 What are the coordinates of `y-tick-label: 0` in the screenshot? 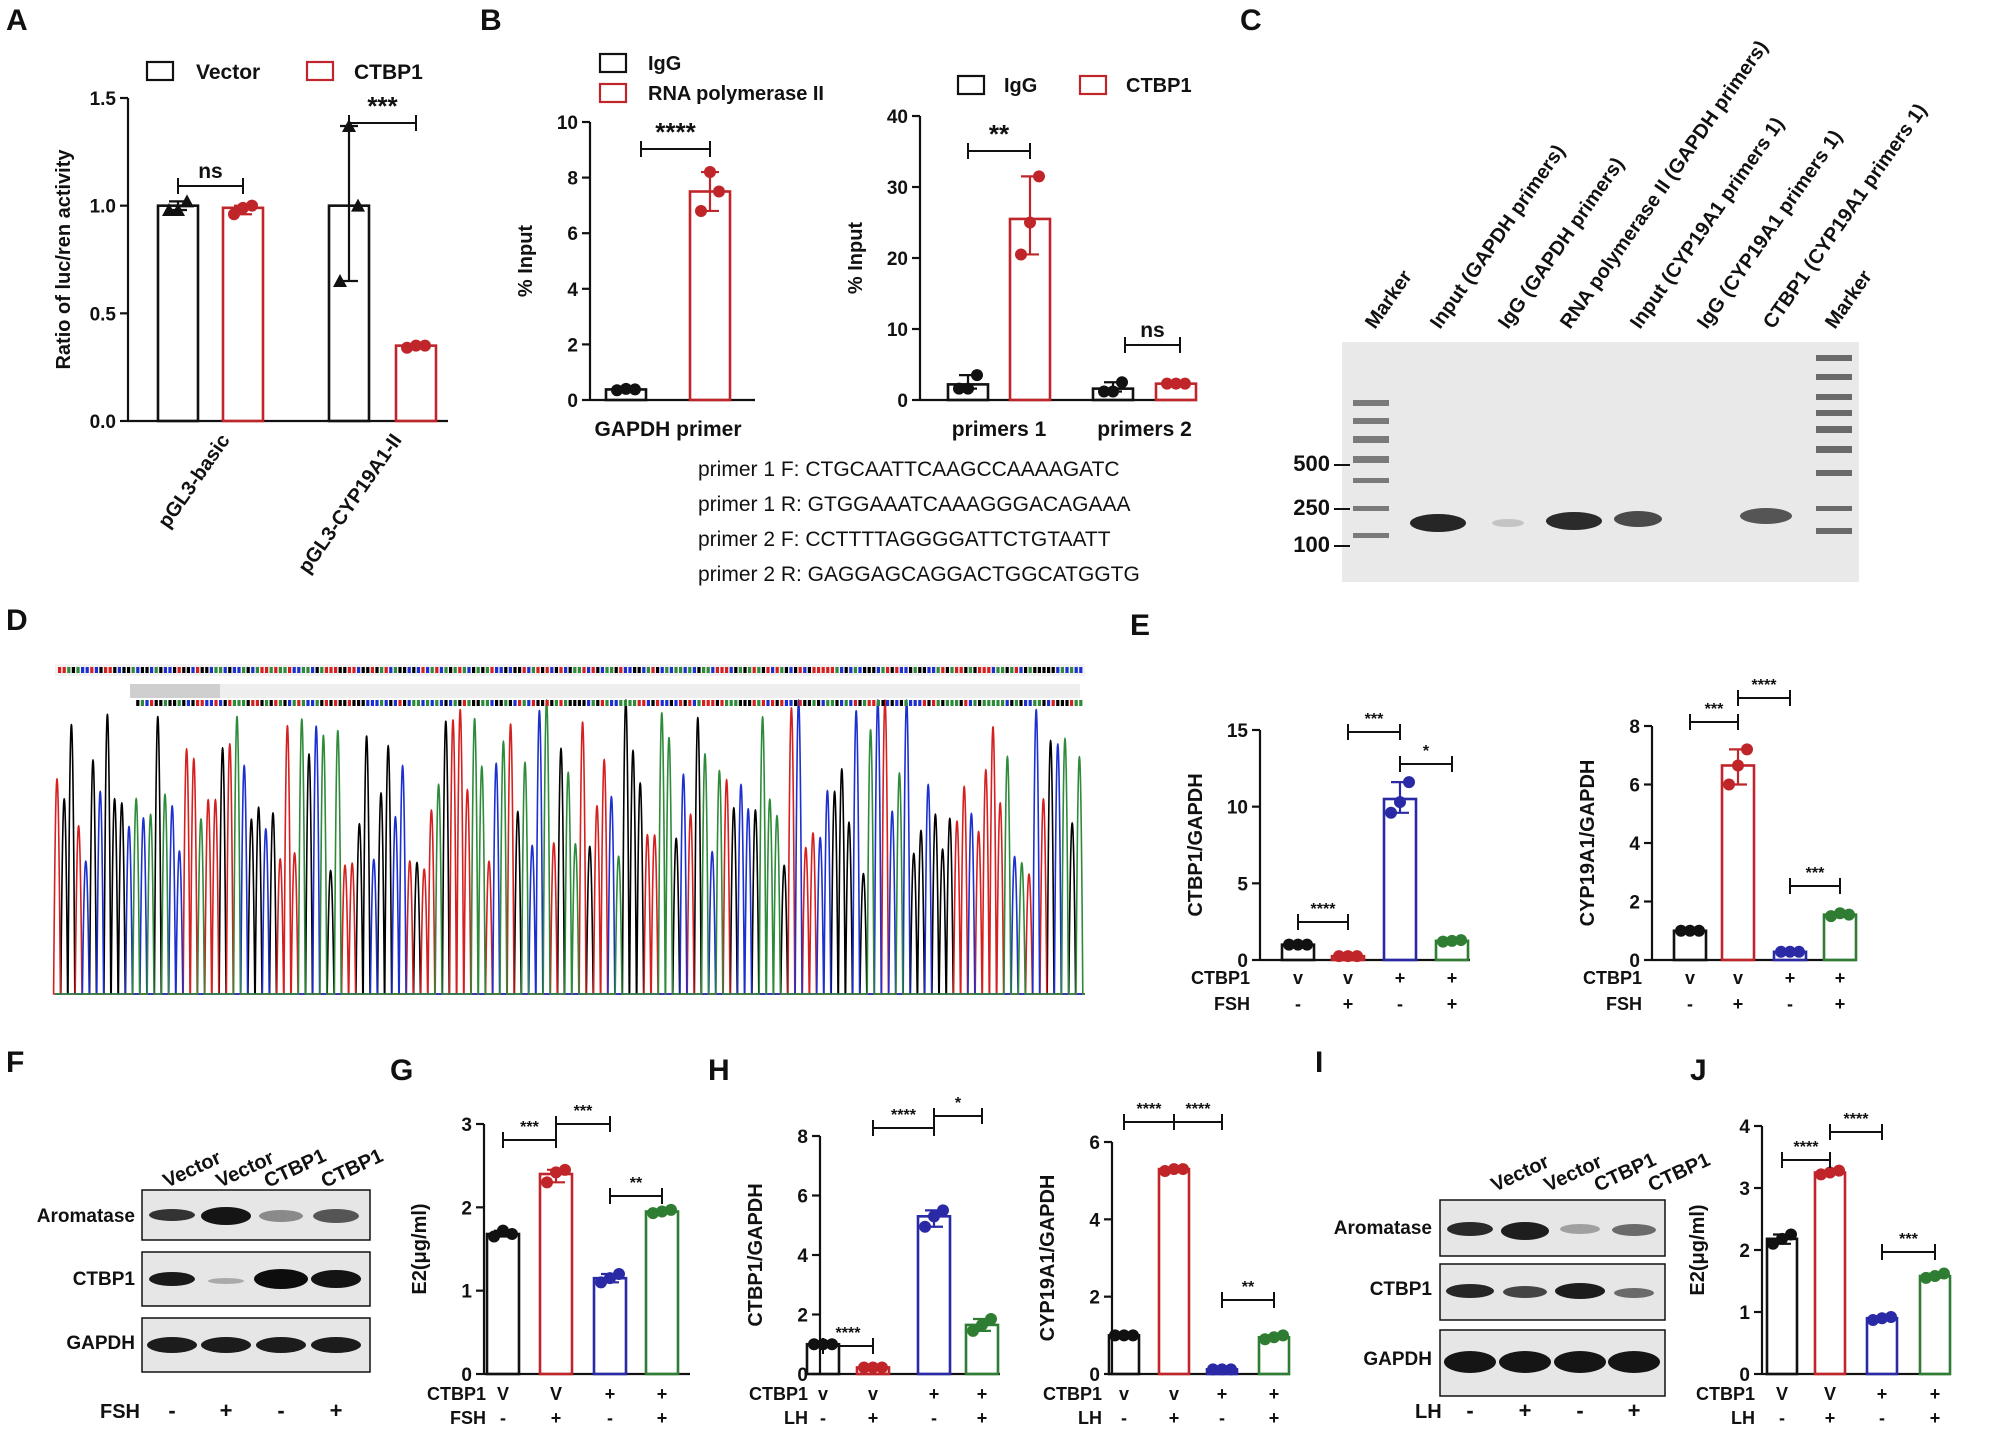 It's located at (1242, 961).